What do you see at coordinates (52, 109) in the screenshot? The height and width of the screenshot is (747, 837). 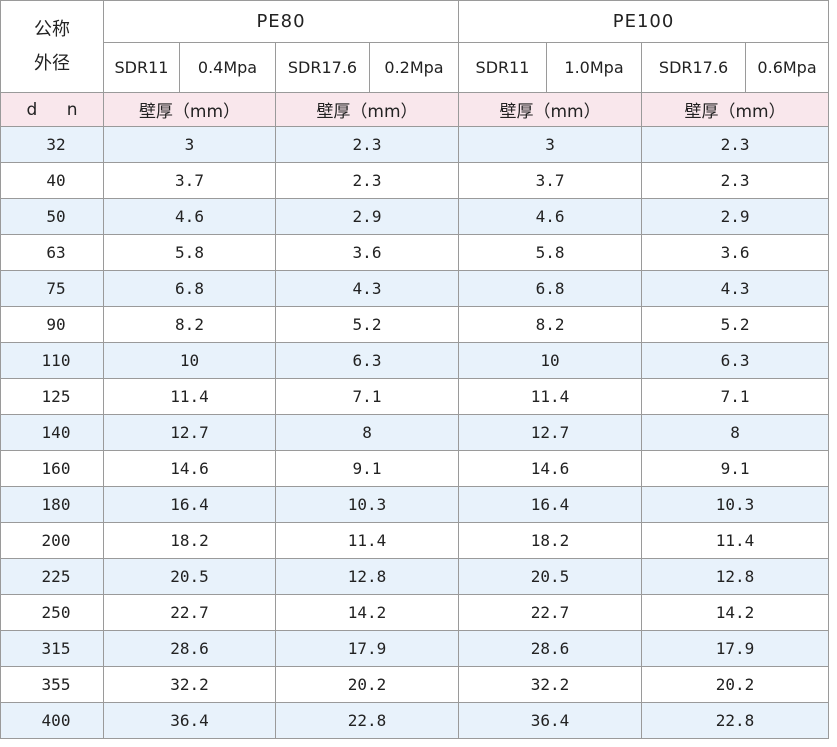 I see `dn-unit-label: d n` at bounding box center [52, 109].